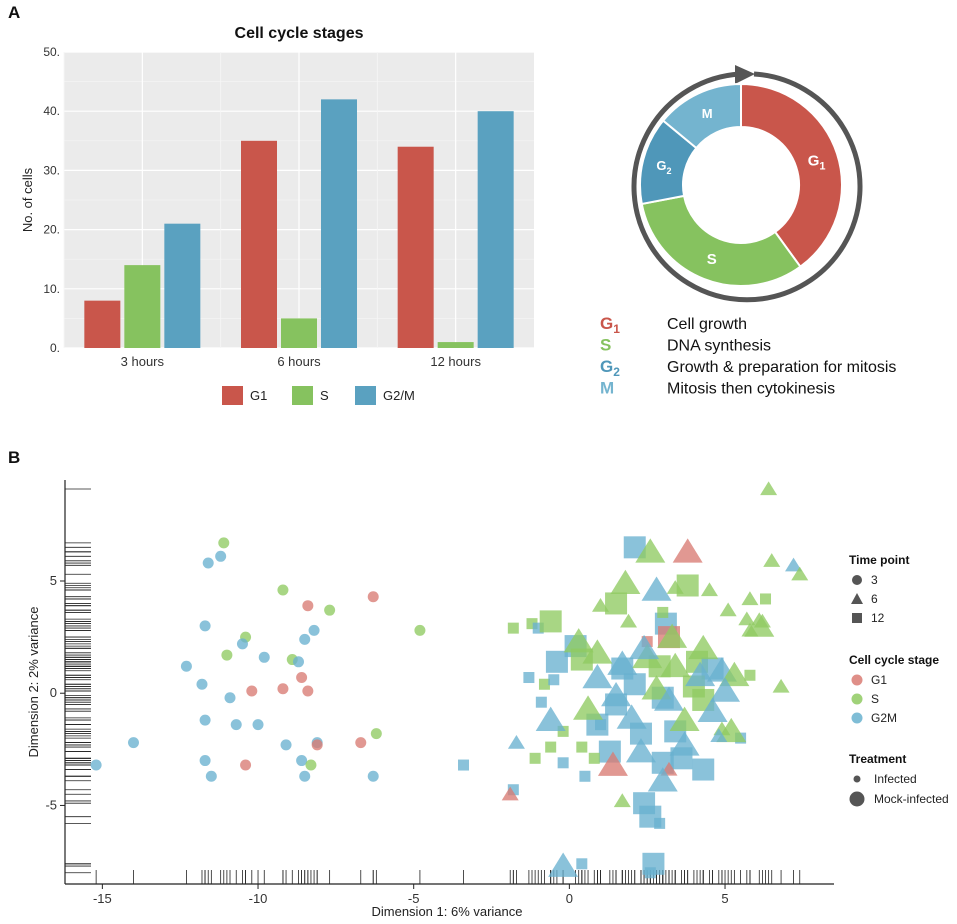  I want to click on legend-time-title: Time point, so click(879, 560).